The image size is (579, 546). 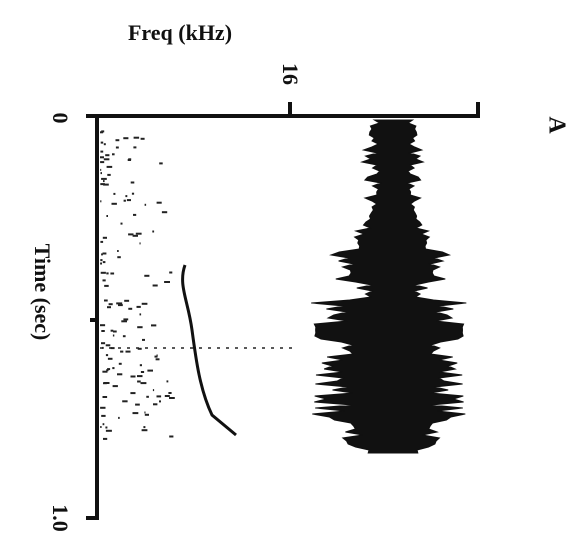 What do you see at coordinates (180, 32) in the screenshot?
I see `freq-axis-title: Freq (kHz)` at bounding box center [180, 32].